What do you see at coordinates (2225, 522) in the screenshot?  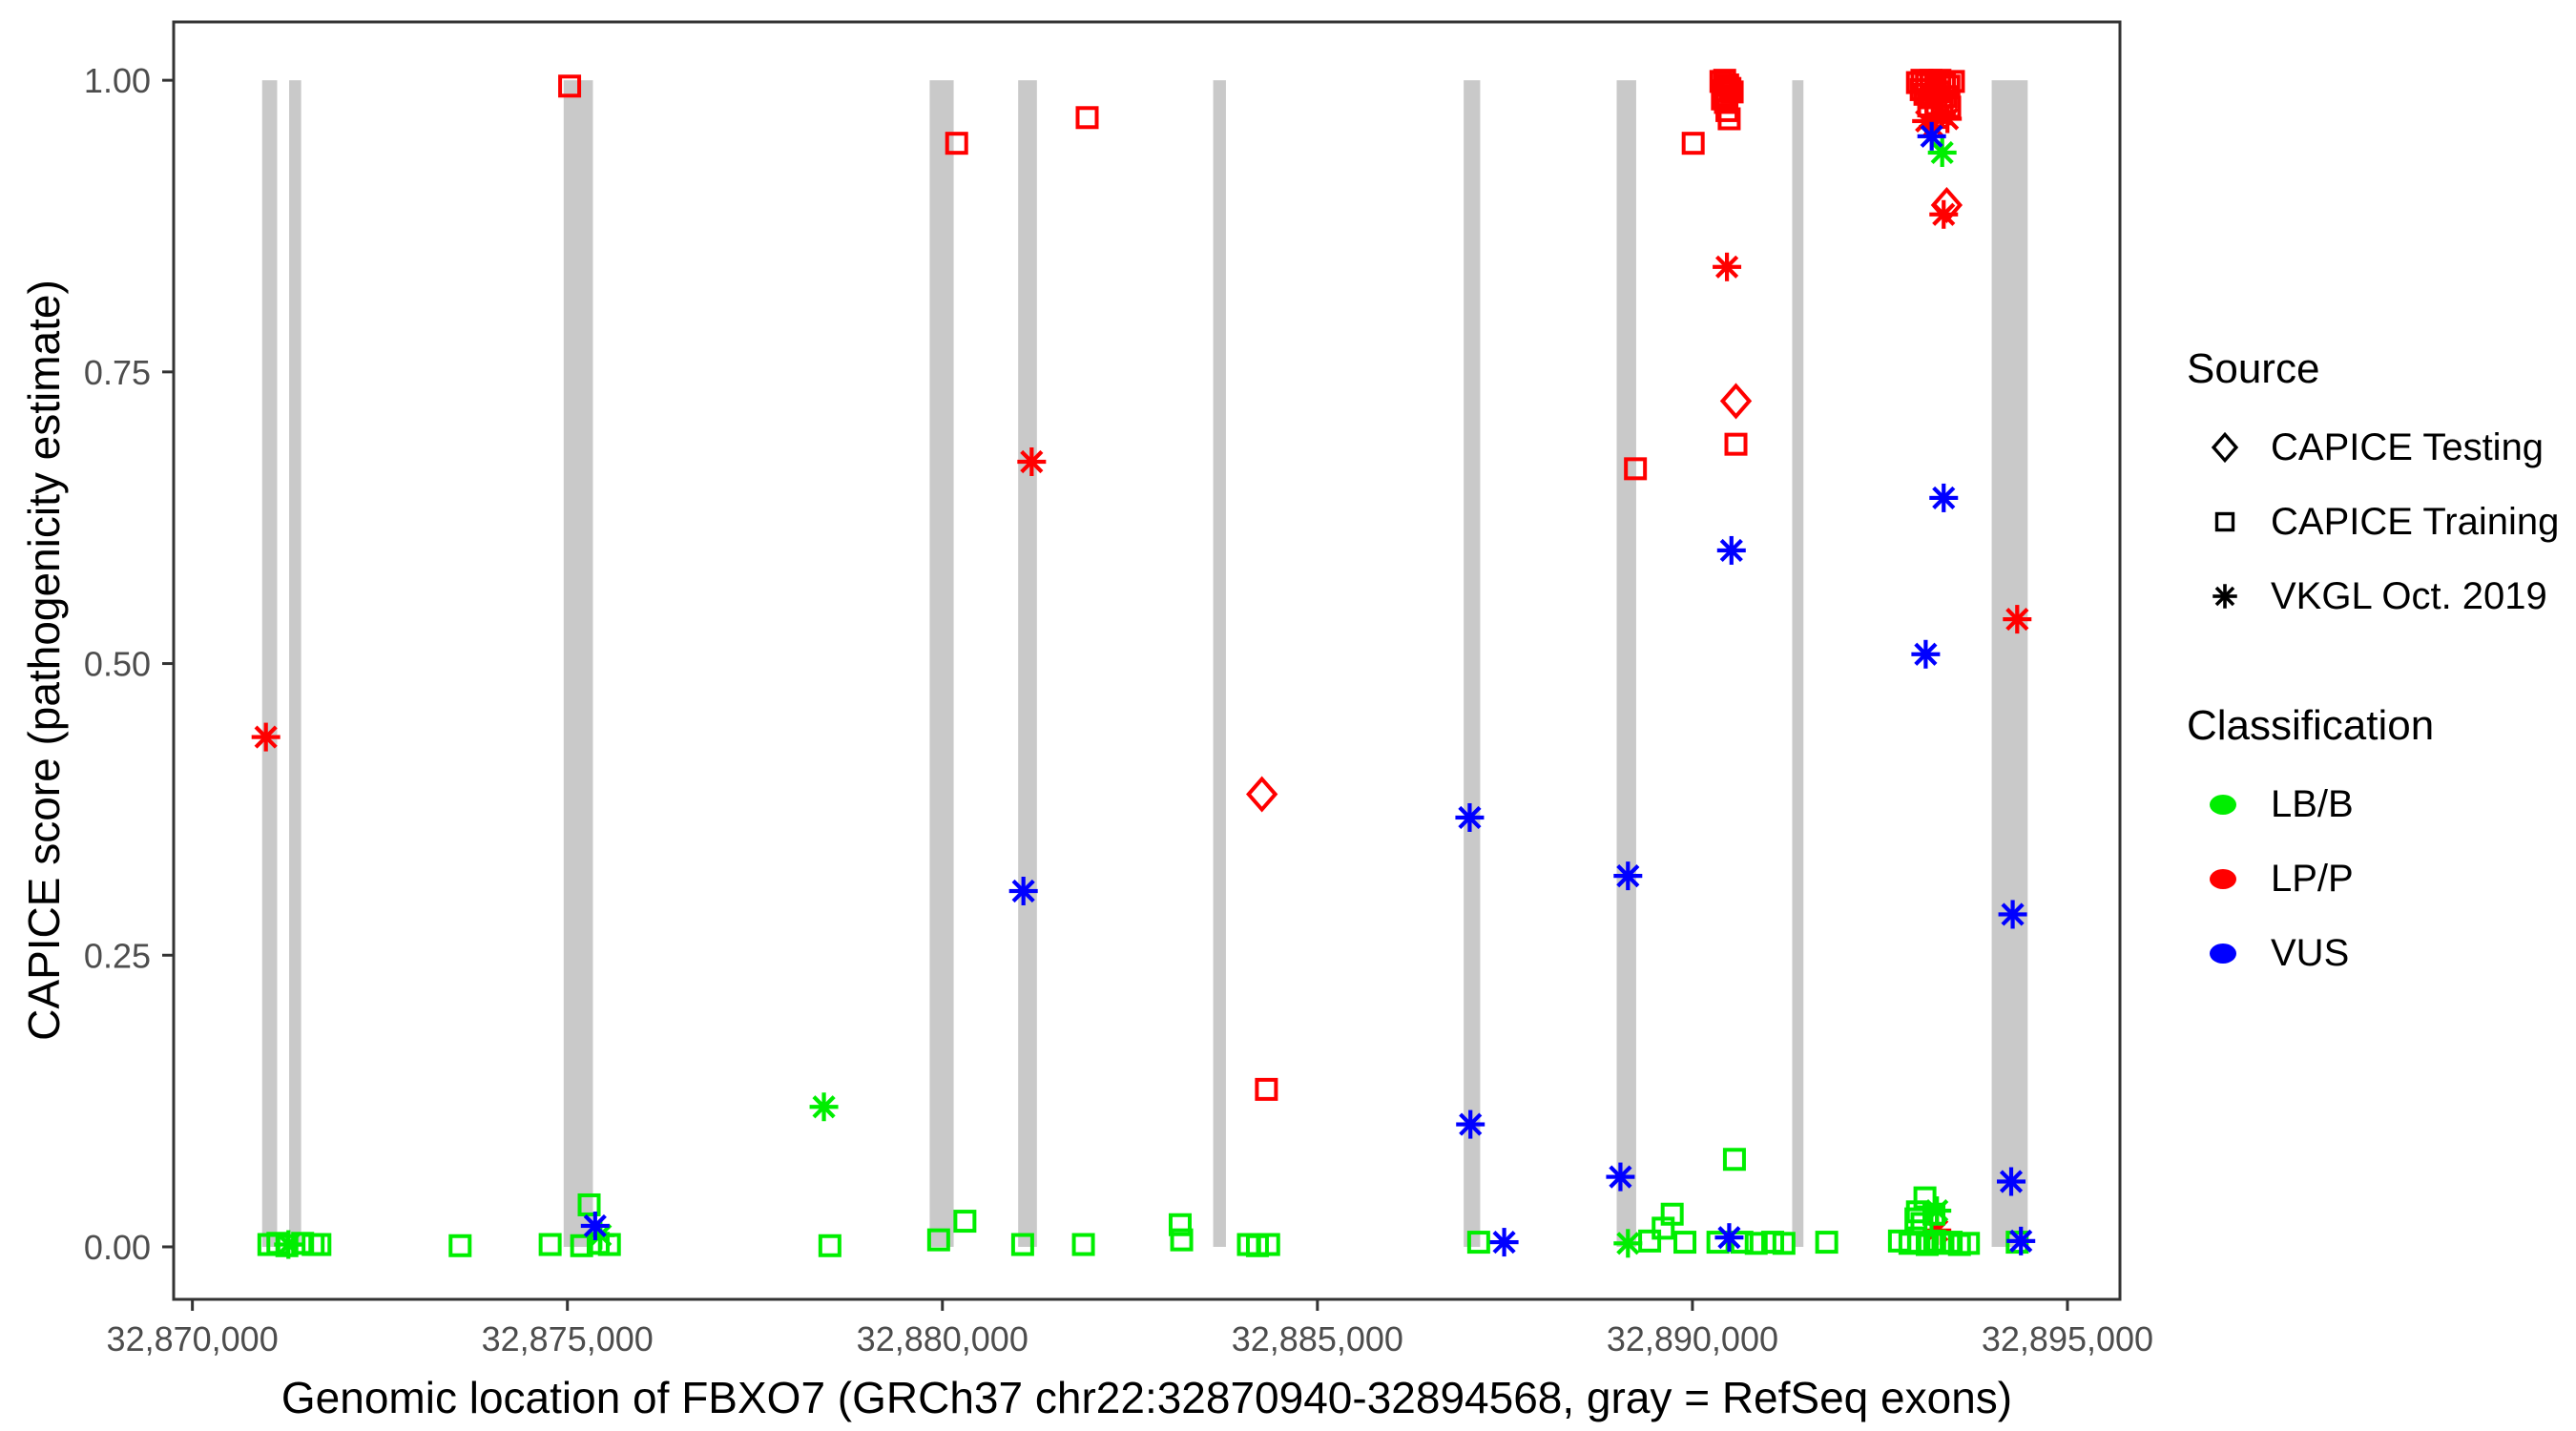 I see `square-icon` at bounding box center [2225, 522].